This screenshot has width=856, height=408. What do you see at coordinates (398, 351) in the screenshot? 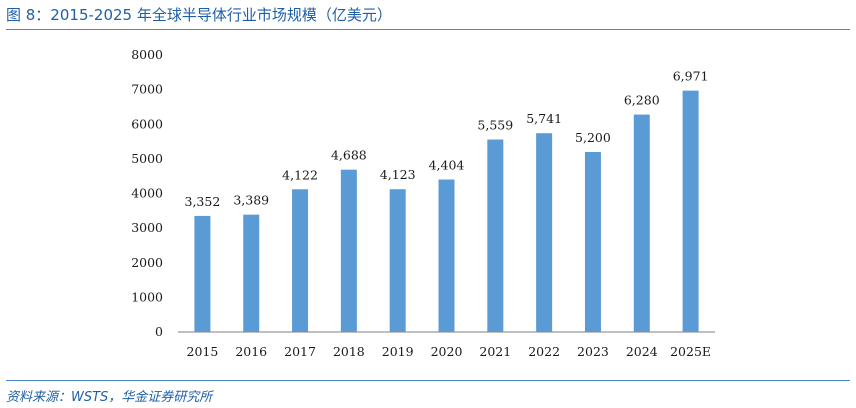
I see `x-tick-label: 2019` at bounding box center [398, 351].